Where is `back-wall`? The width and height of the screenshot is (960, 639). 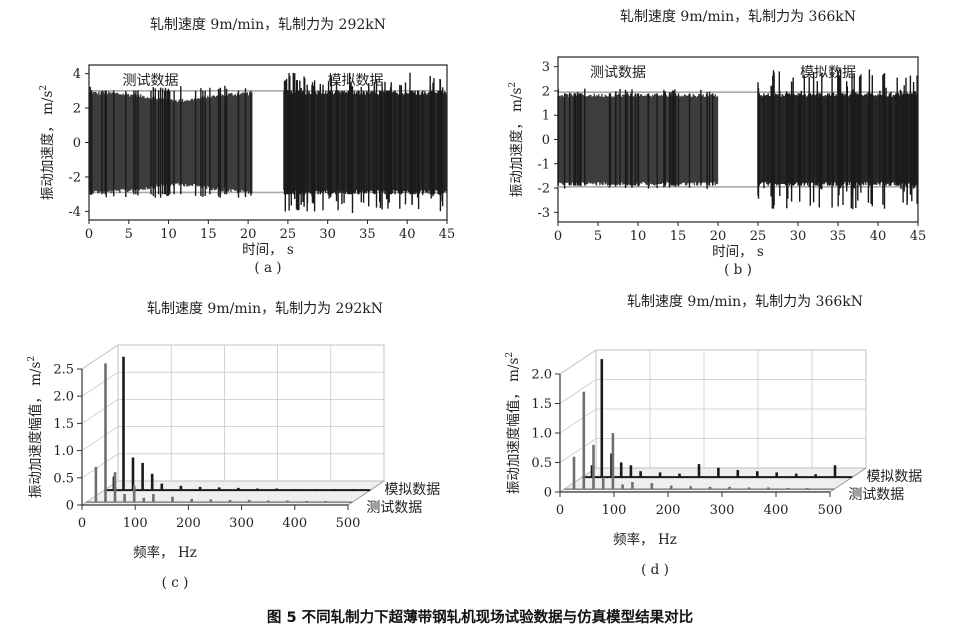
back-wall is located at coordinates (251, 413).